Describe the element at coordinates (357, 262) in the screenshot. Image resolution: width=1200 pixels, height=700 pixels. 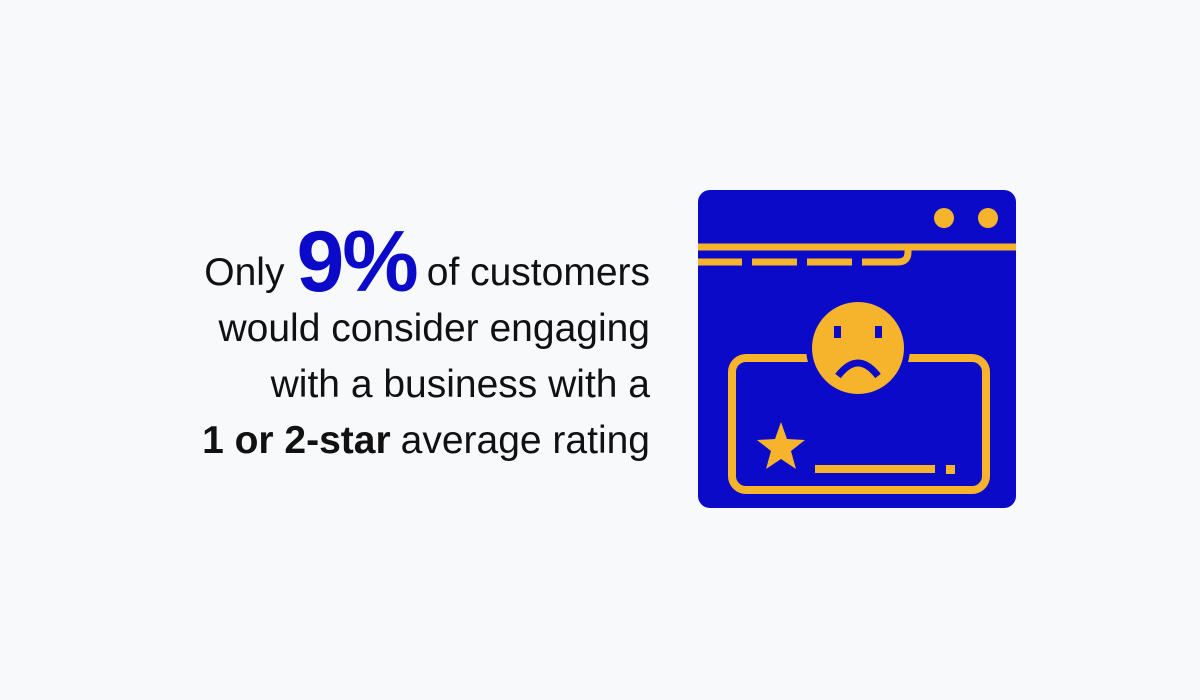
I see `stat: 9%` at that location.